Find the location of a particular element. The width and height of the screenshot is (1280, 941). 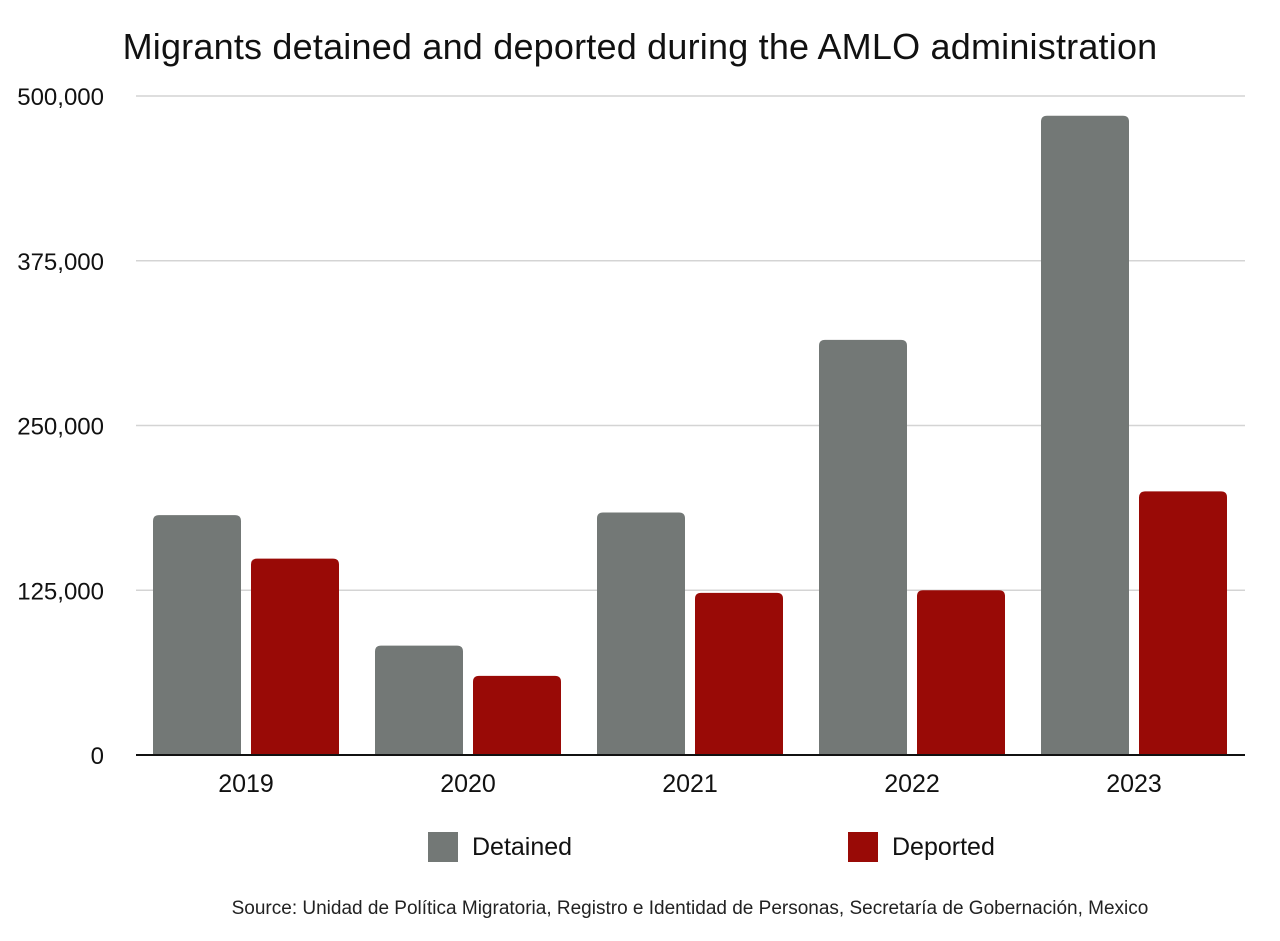

bar-deported-2022 is located at coordinates (961, 672).